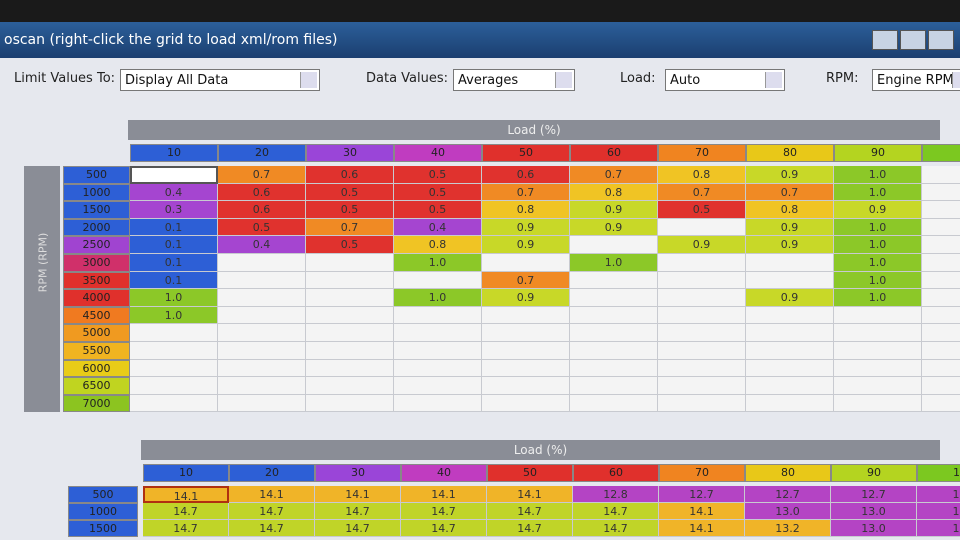  I want to click on cell: 0.4, so click(438, 227).